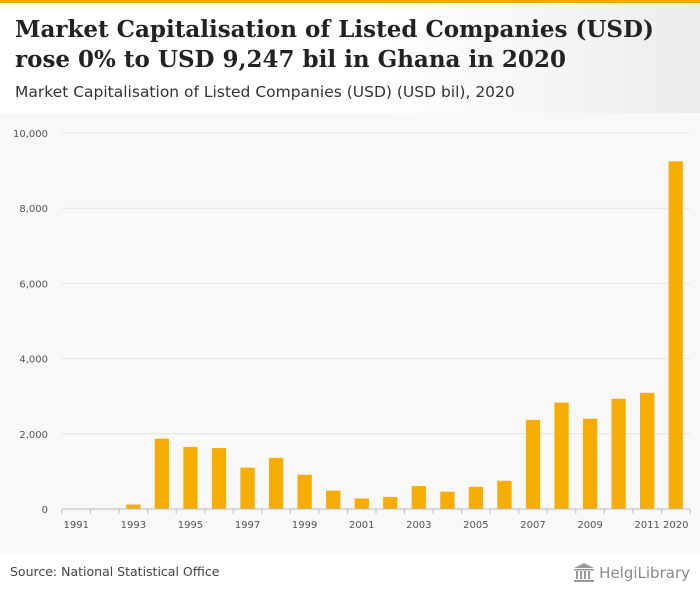 The height and width of the screenshot is (596, 700). What do you see at coordinates (247, 525) in the screenshot?
I see `x-tick-label: 1997` at bounding box center [247, 525].